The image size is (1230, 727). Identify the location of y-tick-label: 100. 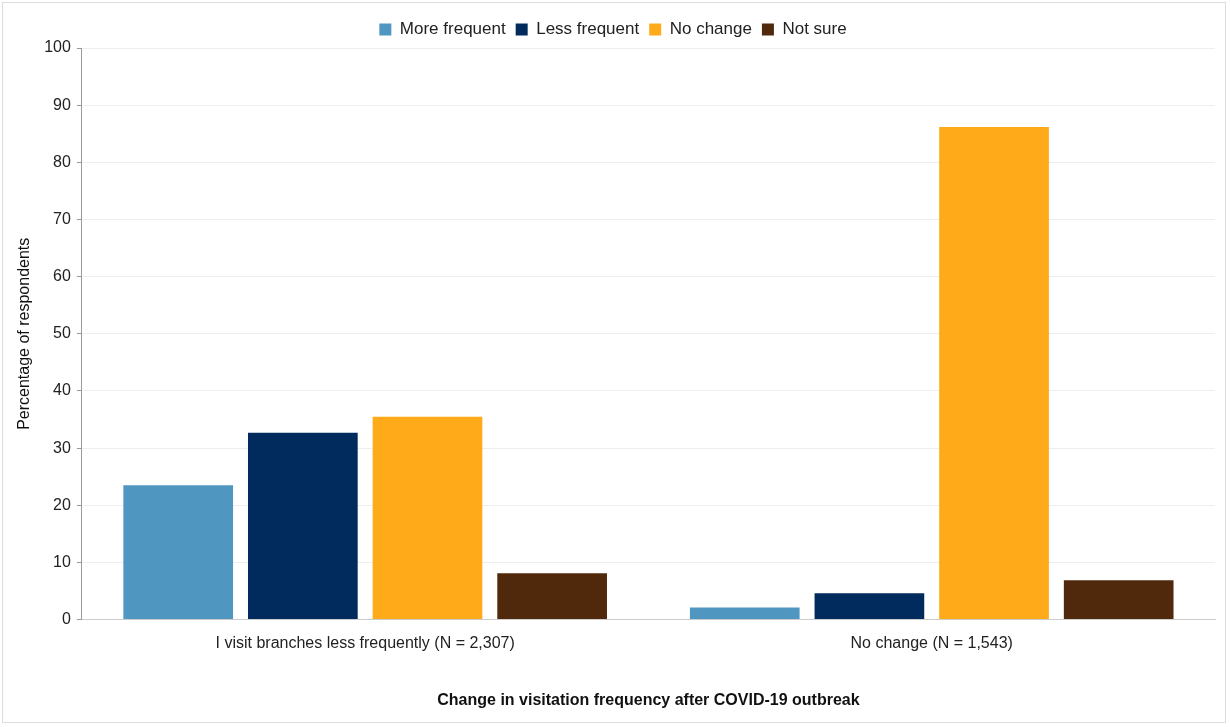
(57, 47).